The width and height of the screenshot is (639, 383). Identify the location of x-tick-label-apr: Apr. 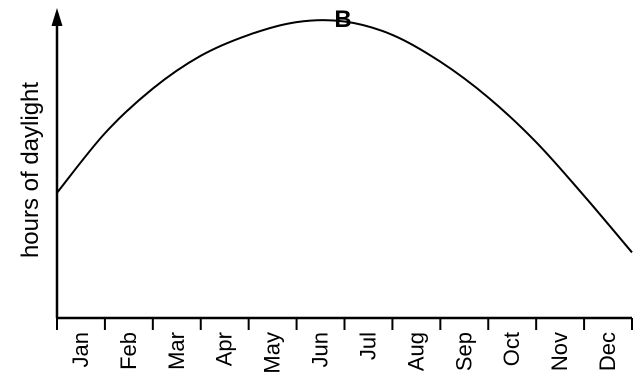
(224, 349).